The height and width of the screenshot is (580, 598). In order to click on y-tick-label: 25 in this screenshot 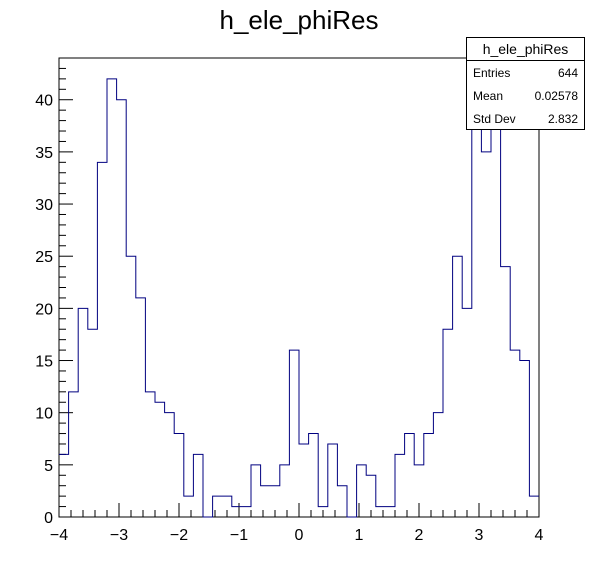, I will do `click(44, 257)`.